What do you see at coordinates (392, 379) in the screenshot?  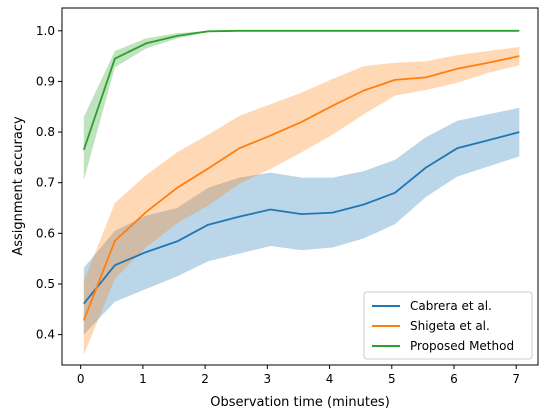 I see `x-tick-label: 5` at bounding box center [392, 379].